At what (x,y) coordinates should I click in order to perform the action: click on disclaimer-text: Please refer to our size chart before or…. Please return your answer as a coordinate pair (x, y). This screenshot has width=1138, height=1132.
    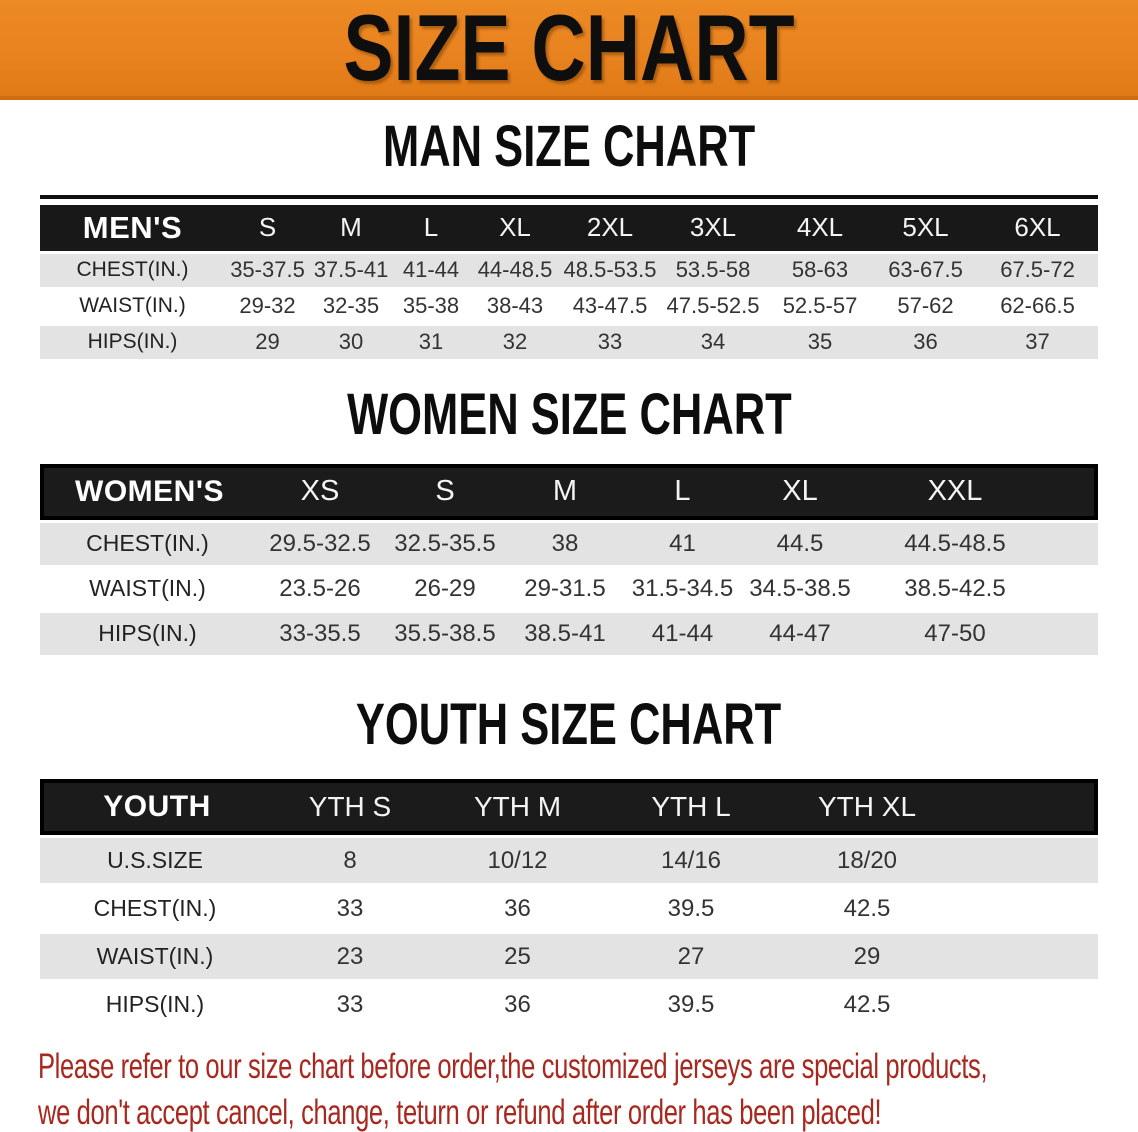
    Looking at the image, I should click on (588, 1088).